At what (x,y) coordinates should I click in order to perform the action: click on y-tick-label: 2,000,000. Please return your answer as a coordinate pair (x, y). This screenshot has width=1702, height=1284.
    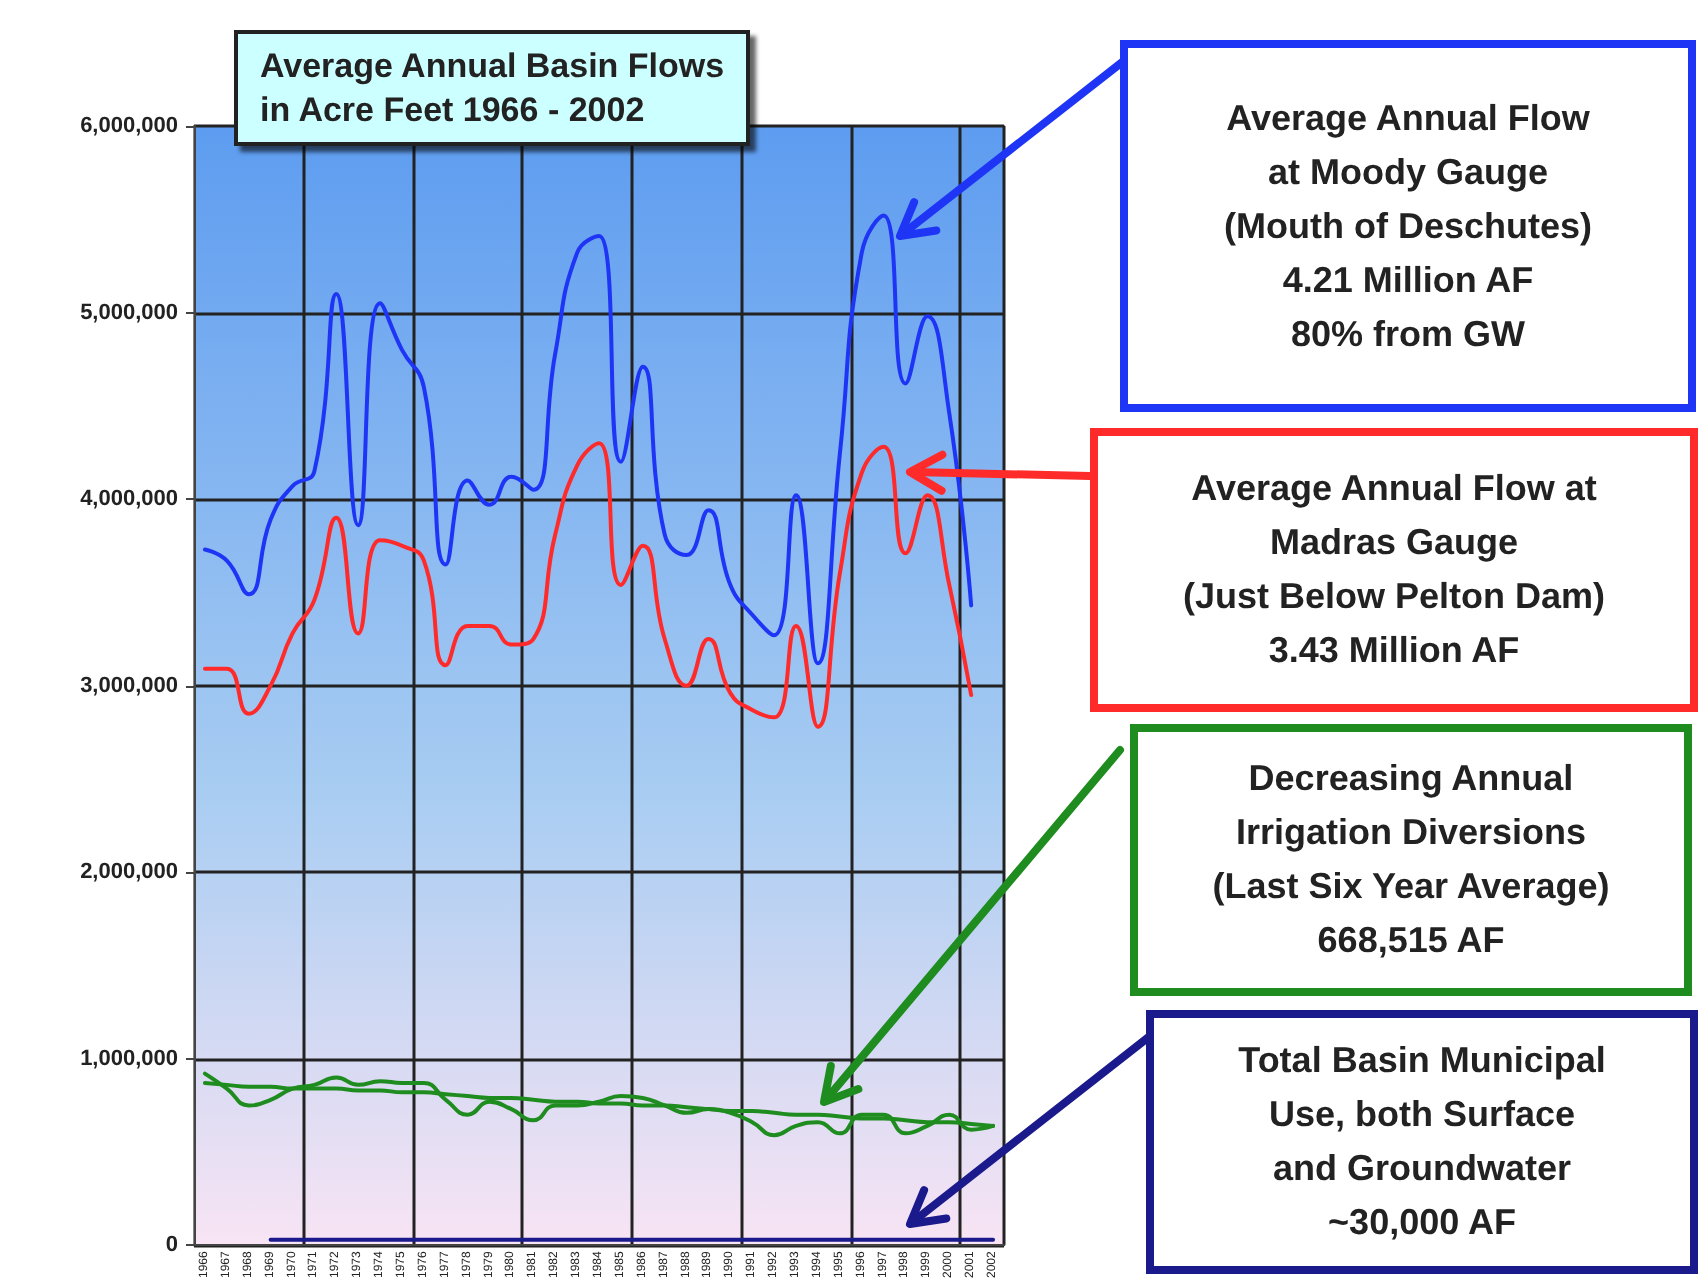
    Looking at the image, I should click on (129, 872).